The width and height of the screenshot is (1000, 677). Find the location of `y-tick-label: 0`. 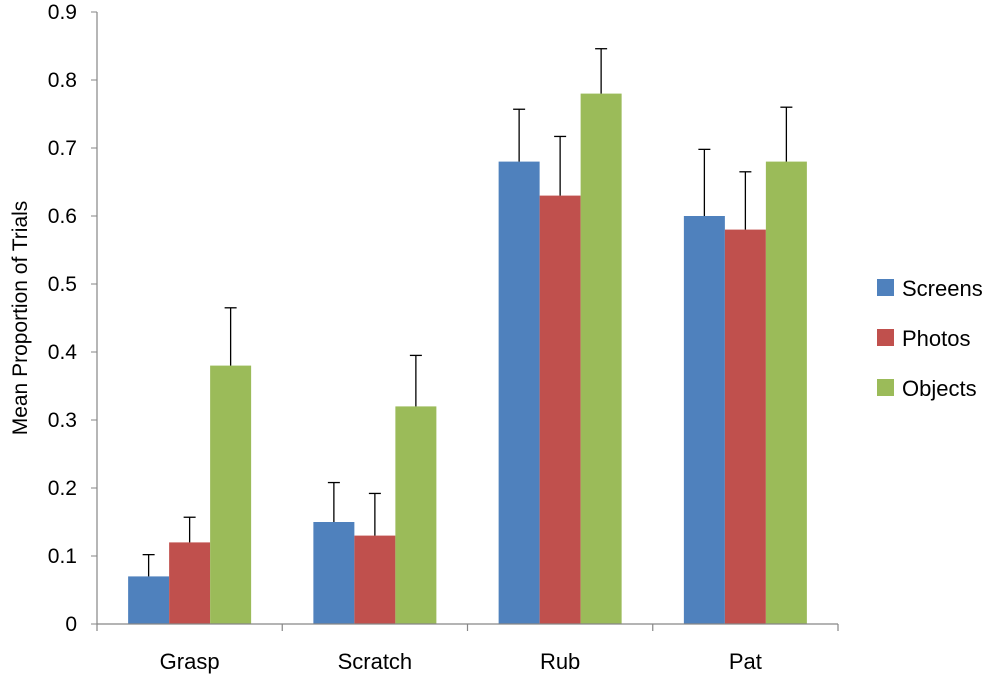

y-tick-label: 0 is located at coordinates (71, 624).